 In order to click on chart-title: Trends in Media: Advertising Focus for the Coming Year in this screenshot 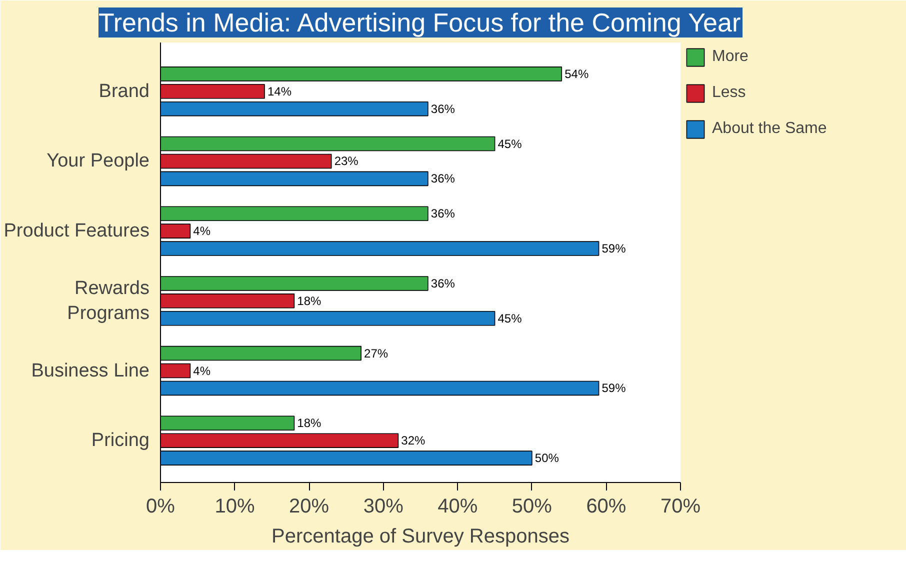, I will do `click(419, 23)`.